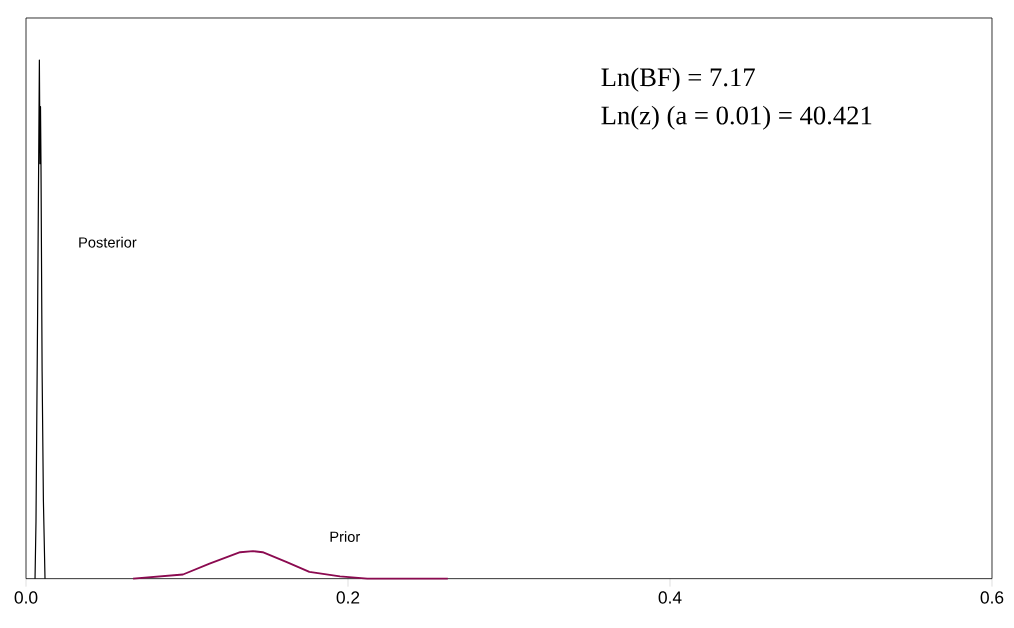  Describe the element at coordinates (345, 536) in the screenshot. I see `text: Prior` at that location.